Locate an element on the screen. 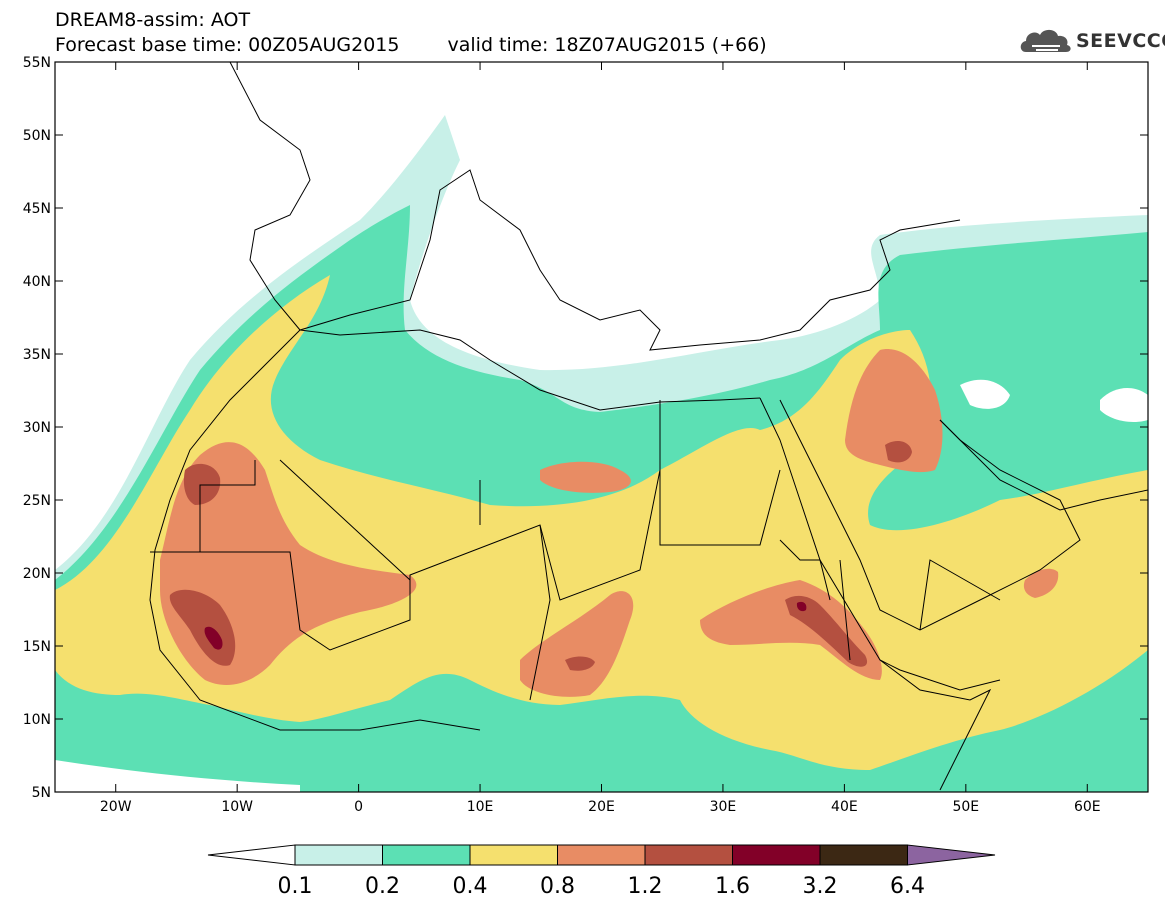 This screenshot has height=905, width=1165. colorbar-label: 6.4 is located at coordinates (907, 886).